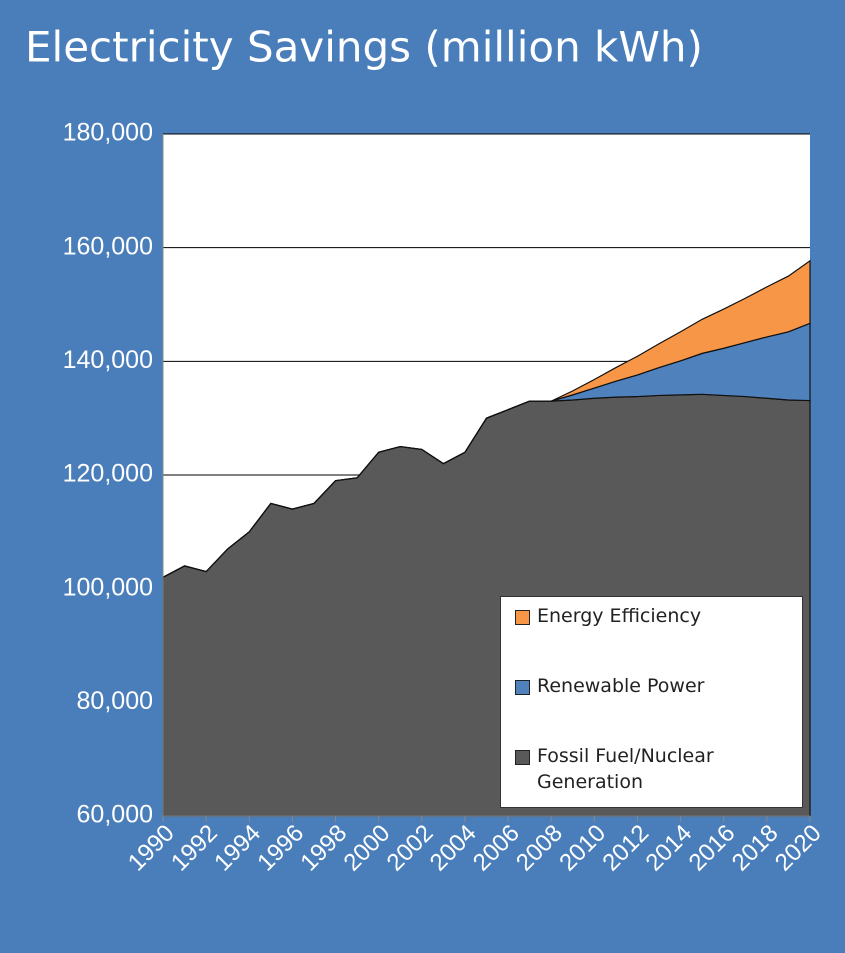 The height and width of the screenshot is (953, 845). I want to click on legend-item: Fossil Fuel/Nuclear Generation, so click(653, 778).